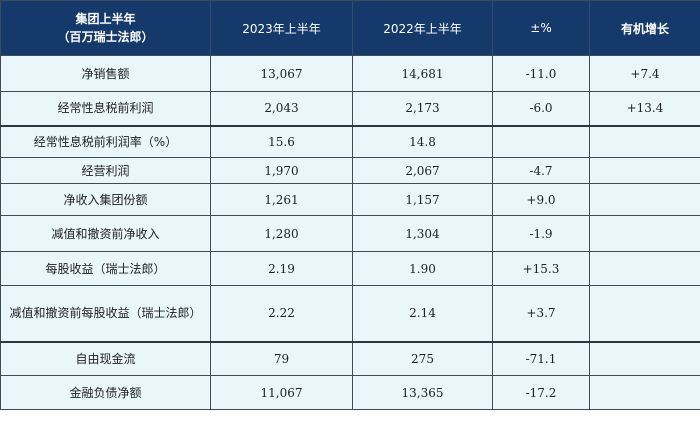 Image resolution: width=700 pixels, height=426 pixels. Describe the element at coordinates (422, 313) in the screenshot. I see `value-2022: 2.14` at that location.